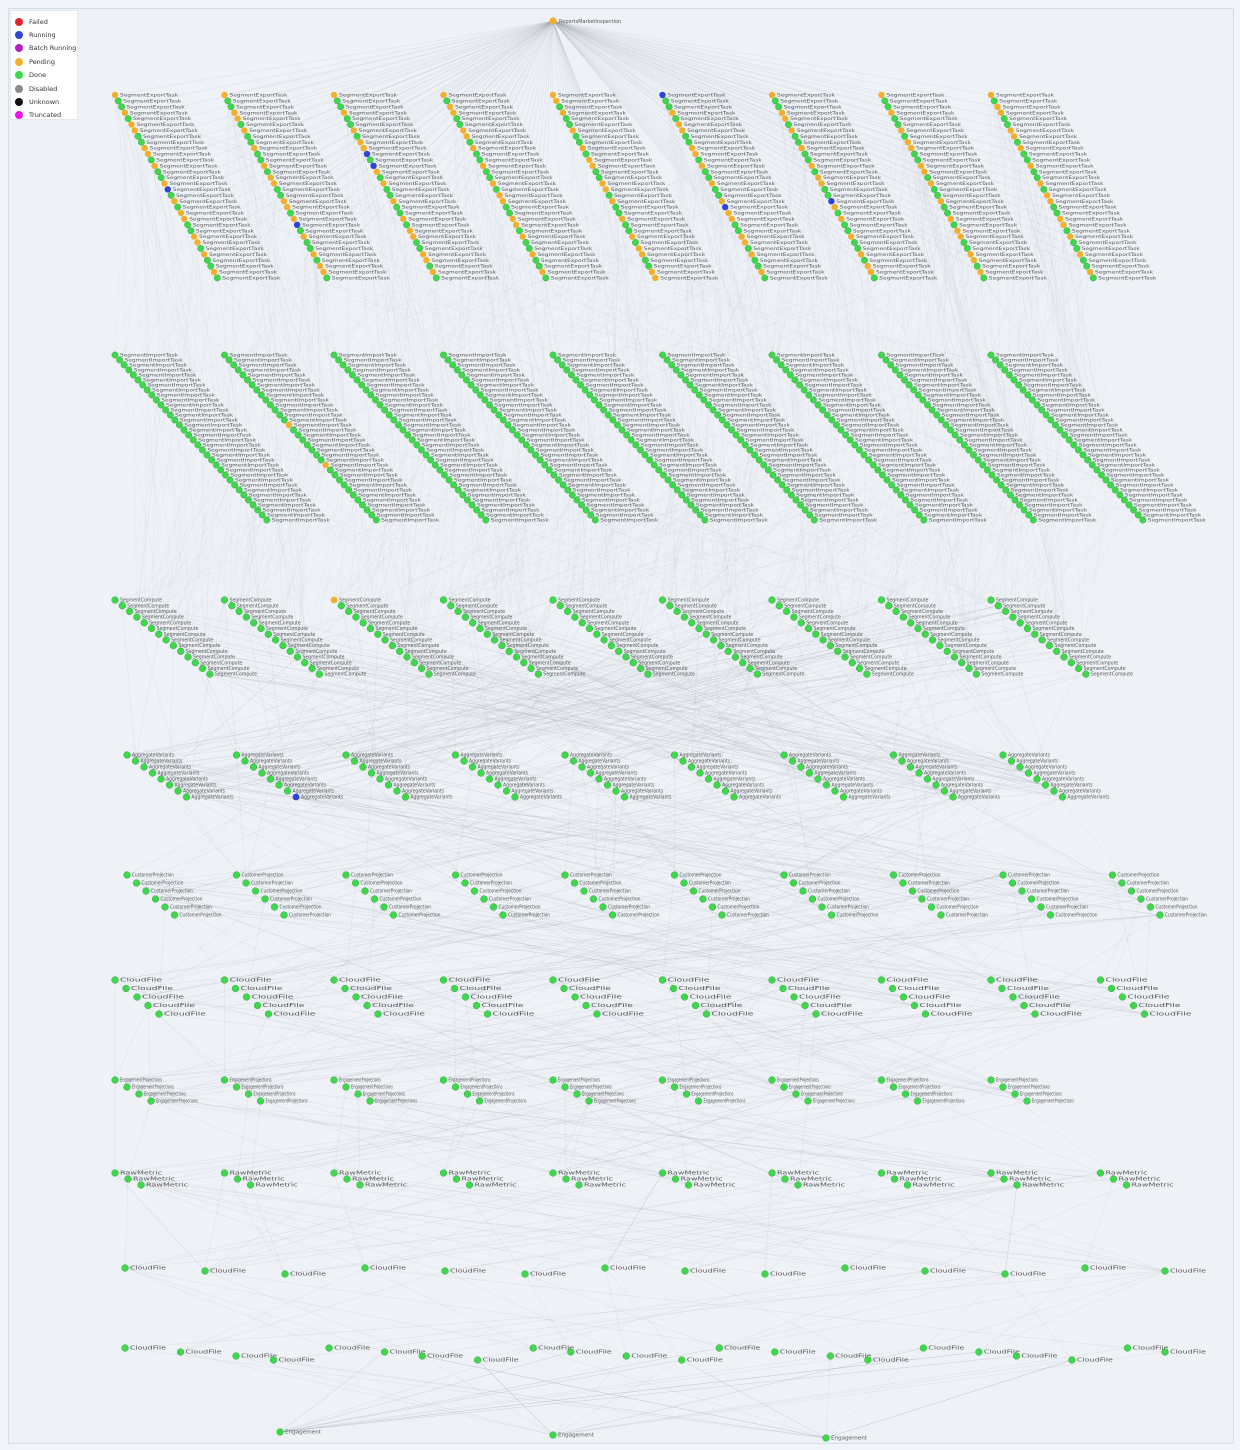 The height and width of the screenshot is (1450, 1240). Describe the element at coordinates (297, 520) in the screenshot. I see `graph-node: SegmentImportTask` at that location.